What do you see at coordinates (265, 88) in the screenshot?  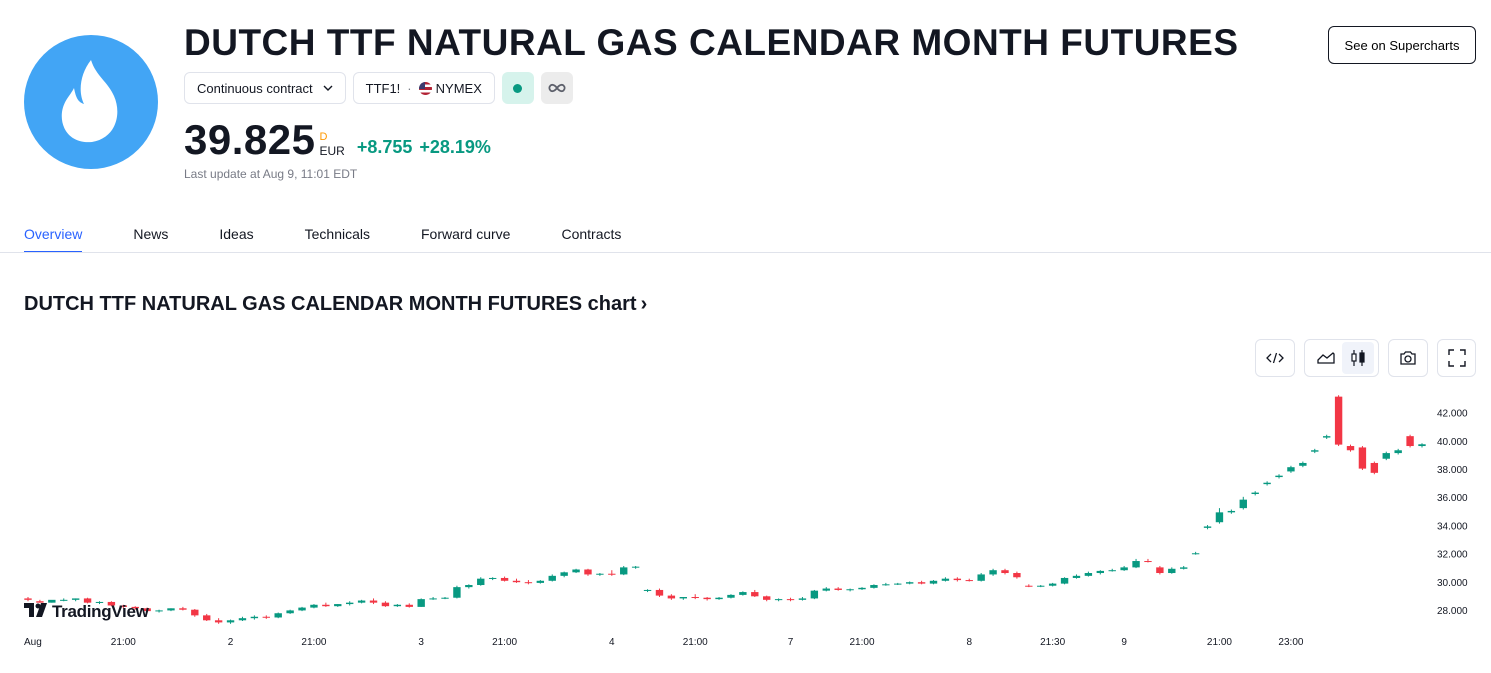 I see `contract-select: Continuous contract` at bounding box center [265, 88].